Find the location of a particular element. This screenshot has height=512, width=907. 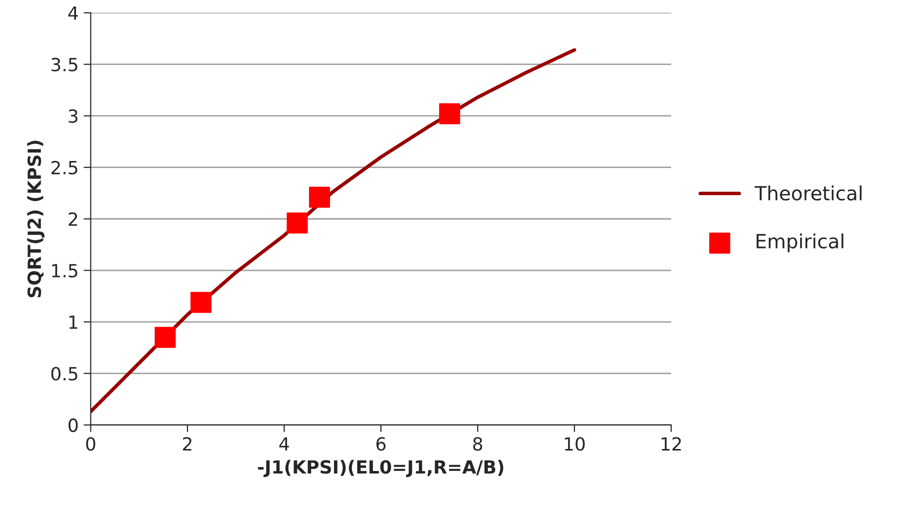

legend-label: Empirical is located at coordinates (800, 242).